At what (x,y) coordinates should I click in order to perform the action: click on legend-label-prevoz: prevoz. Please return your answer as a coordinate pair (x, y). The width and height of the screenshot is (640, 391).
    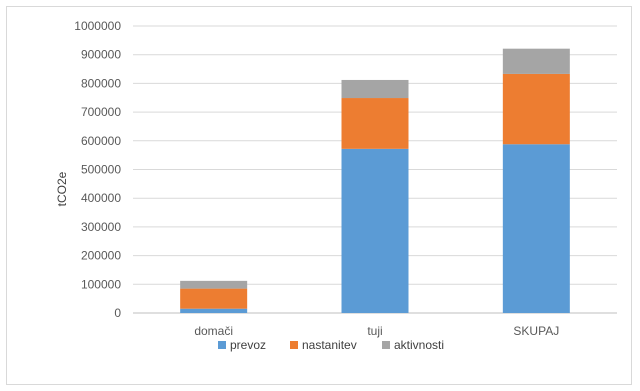
    Looking at the image, I should click on (248, 345).